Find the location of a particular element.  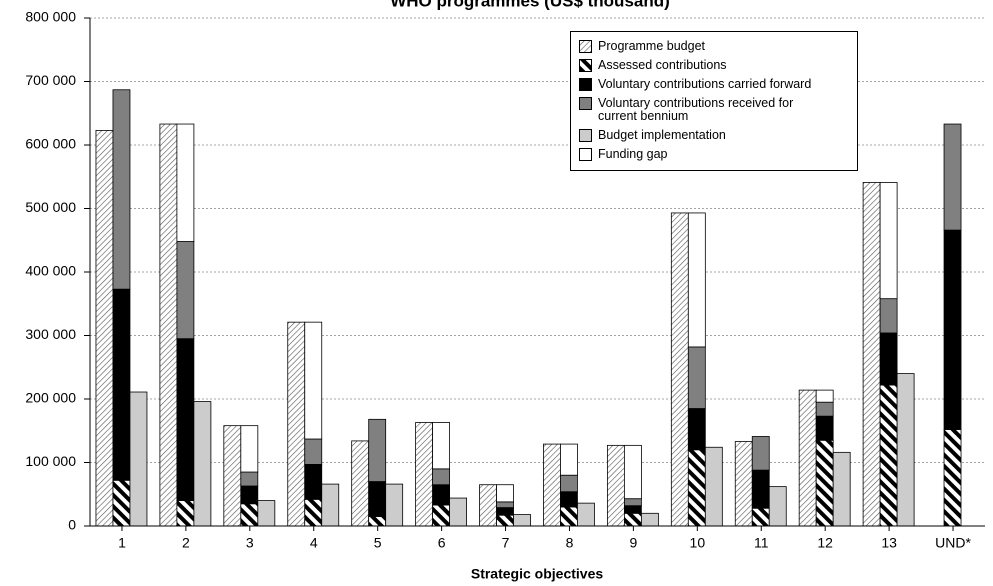

legend-label: Funding gap is located at coordinates (633, 154).